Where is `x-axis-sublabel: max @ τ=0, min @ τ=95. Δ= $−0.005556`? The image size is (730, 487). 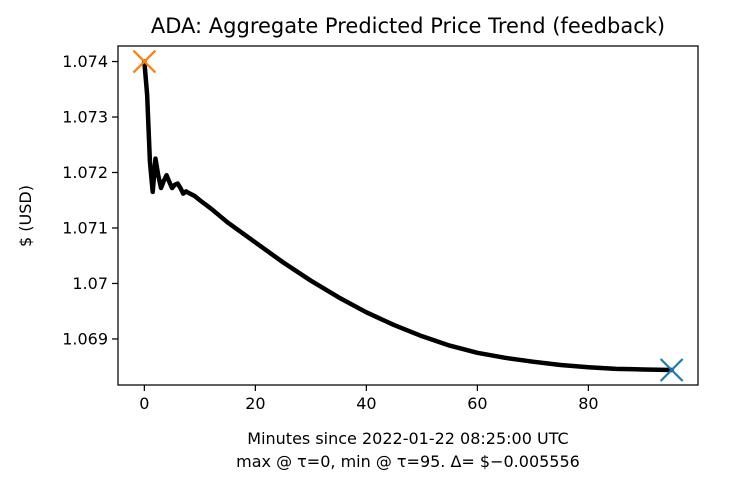
x-axis-sublabel: max @ τ=0, min @ τ=95. Δ= $−0.005556 is located at coordinates (408, 461).